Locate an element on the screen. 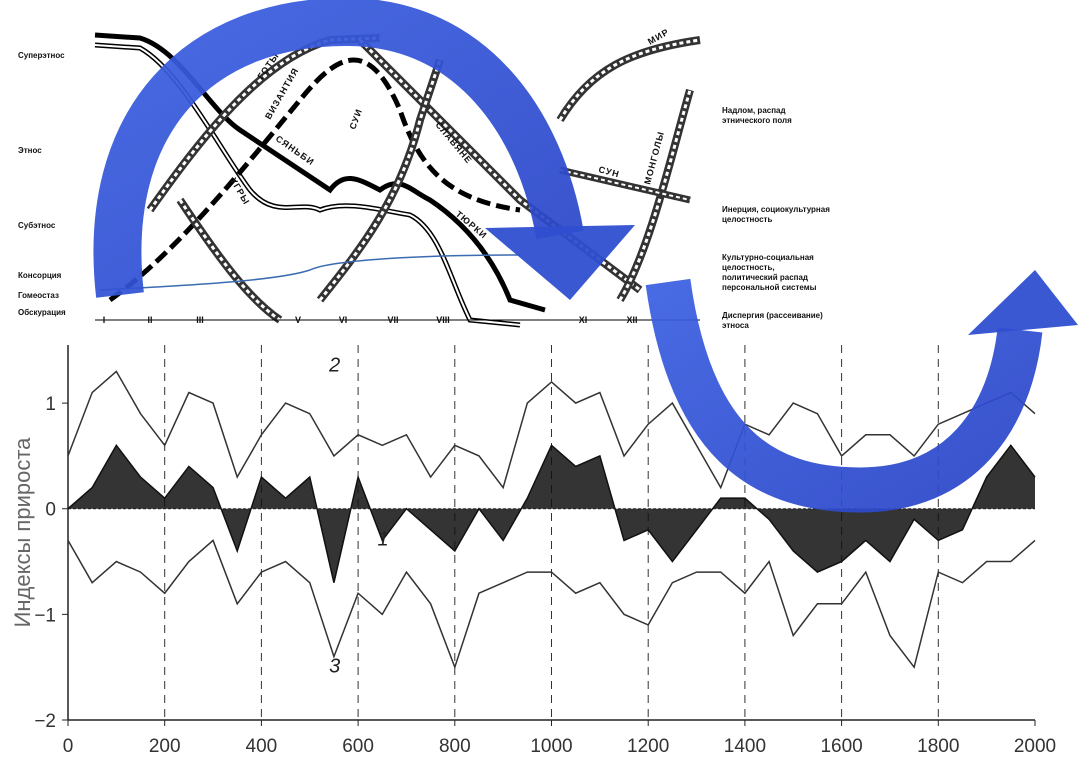  x-tick-label: 800 is located at coordinates (455, 746).